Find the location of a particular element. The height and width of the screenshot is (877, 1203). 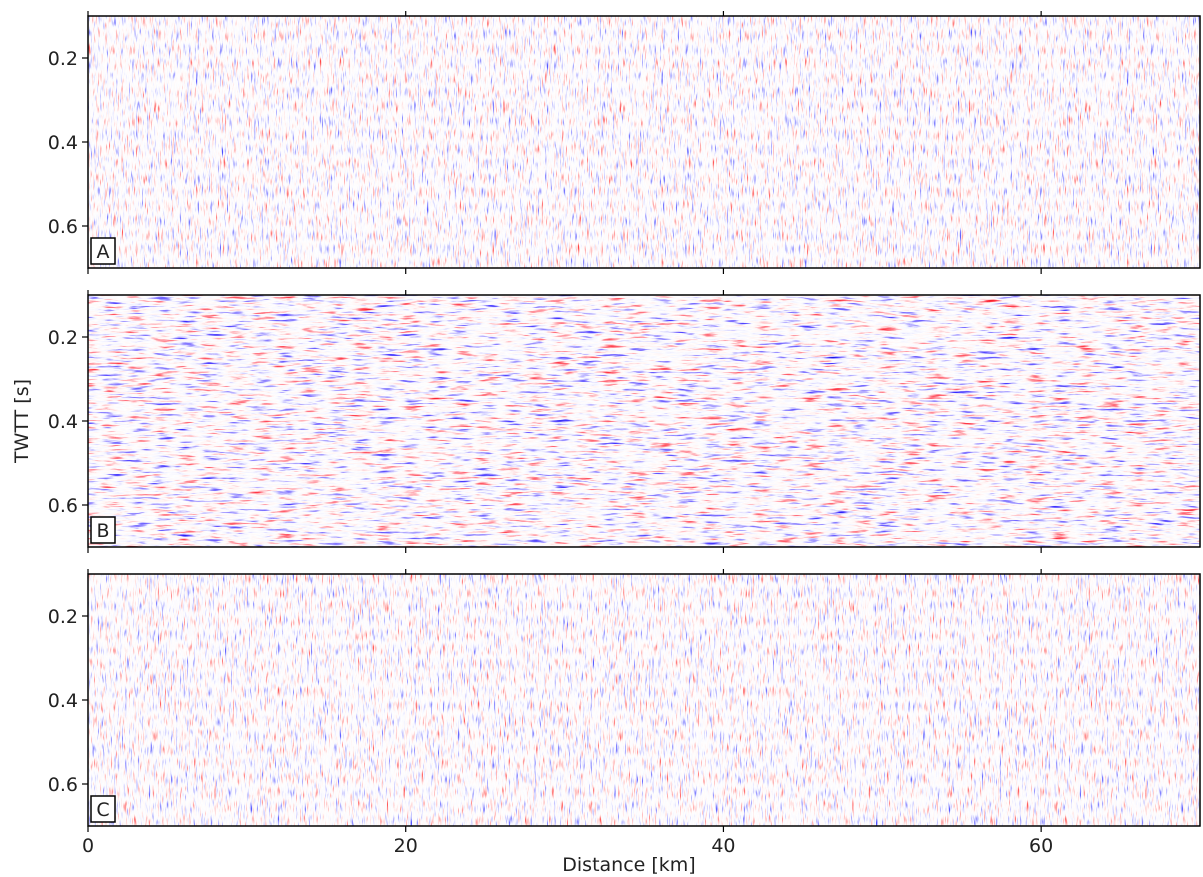

y-axis-label: TWTT [s] is located at coordinates (22, 421).